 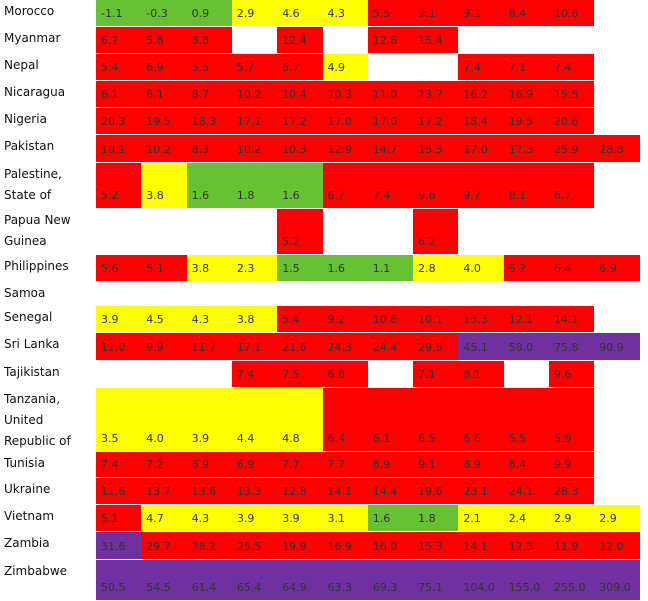 What do you see at coordinates (345, 545) in the screenshot?
I see `value-cell: 16.9` at bounding box center [345, 545].